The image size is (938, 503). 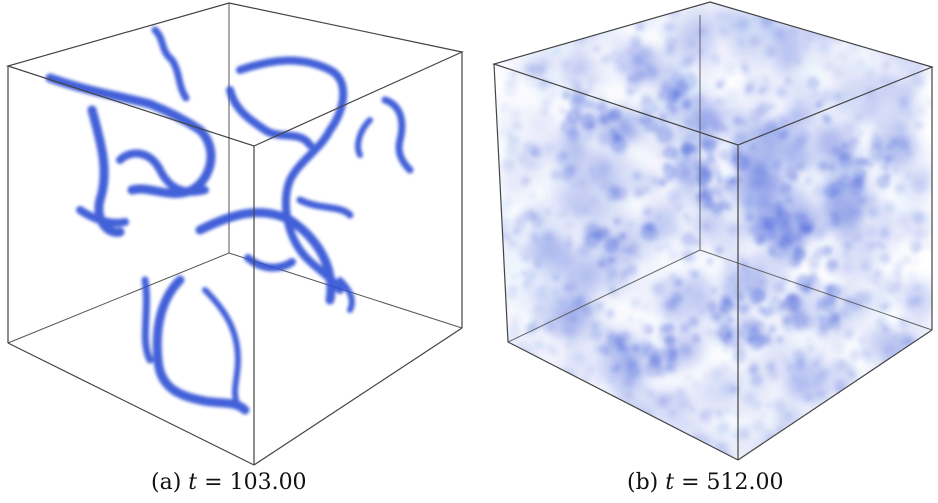 I want to click on caption-equals: =, so click(x=690, y=482).